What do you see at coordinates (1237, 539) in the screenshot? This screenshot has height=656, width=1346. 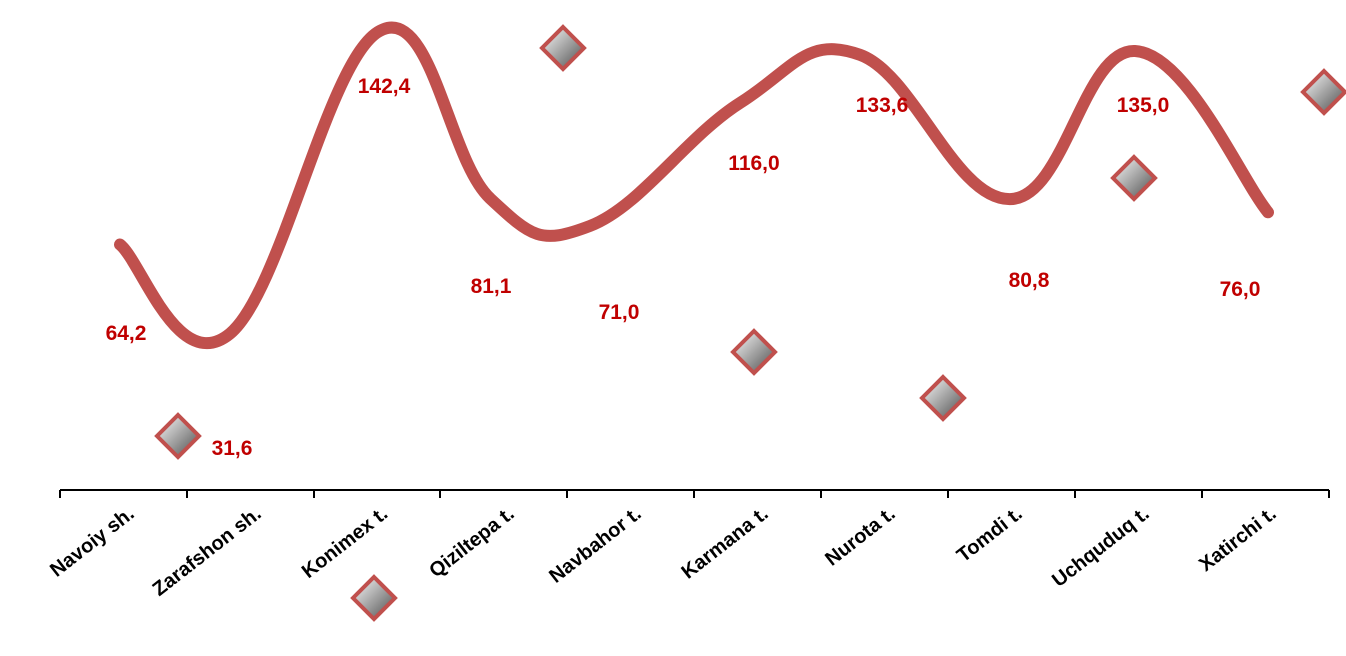 I see `x-tick-label: Xatirchi t.` at bounding box center [1237, 539].